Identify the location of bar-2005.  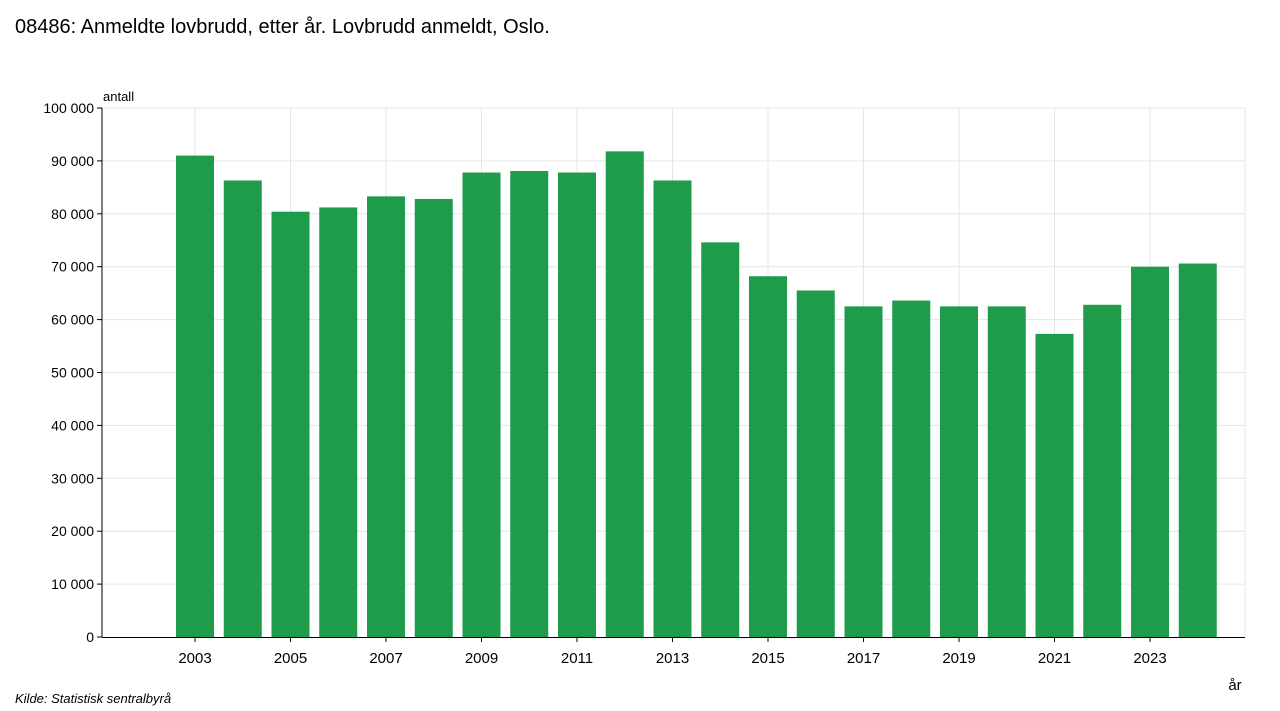
(290, 424).